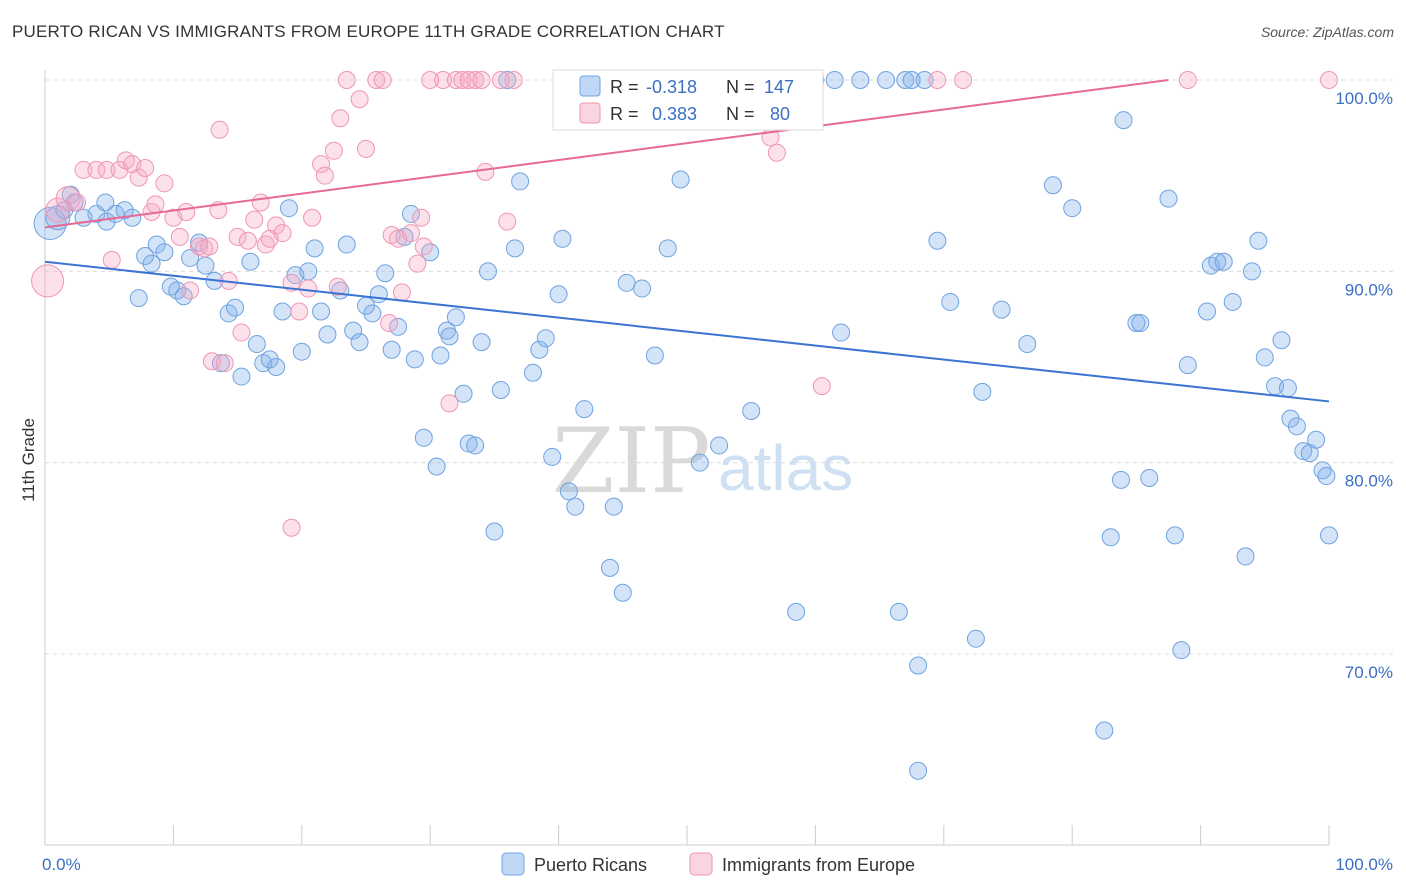  Describe the element at coordinates (590, 113) in the screenshot. I see `legend-swatch-pink` at that location.